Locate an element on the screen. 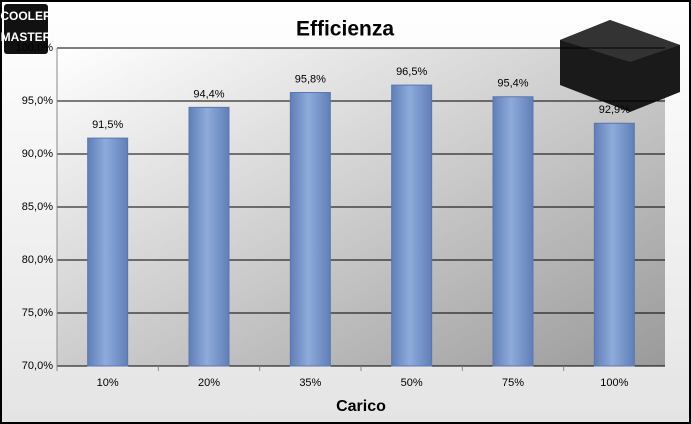 This screenshot has height=424, width=691. y-tick-label: 85,0% is located at coordinates (37, 207).